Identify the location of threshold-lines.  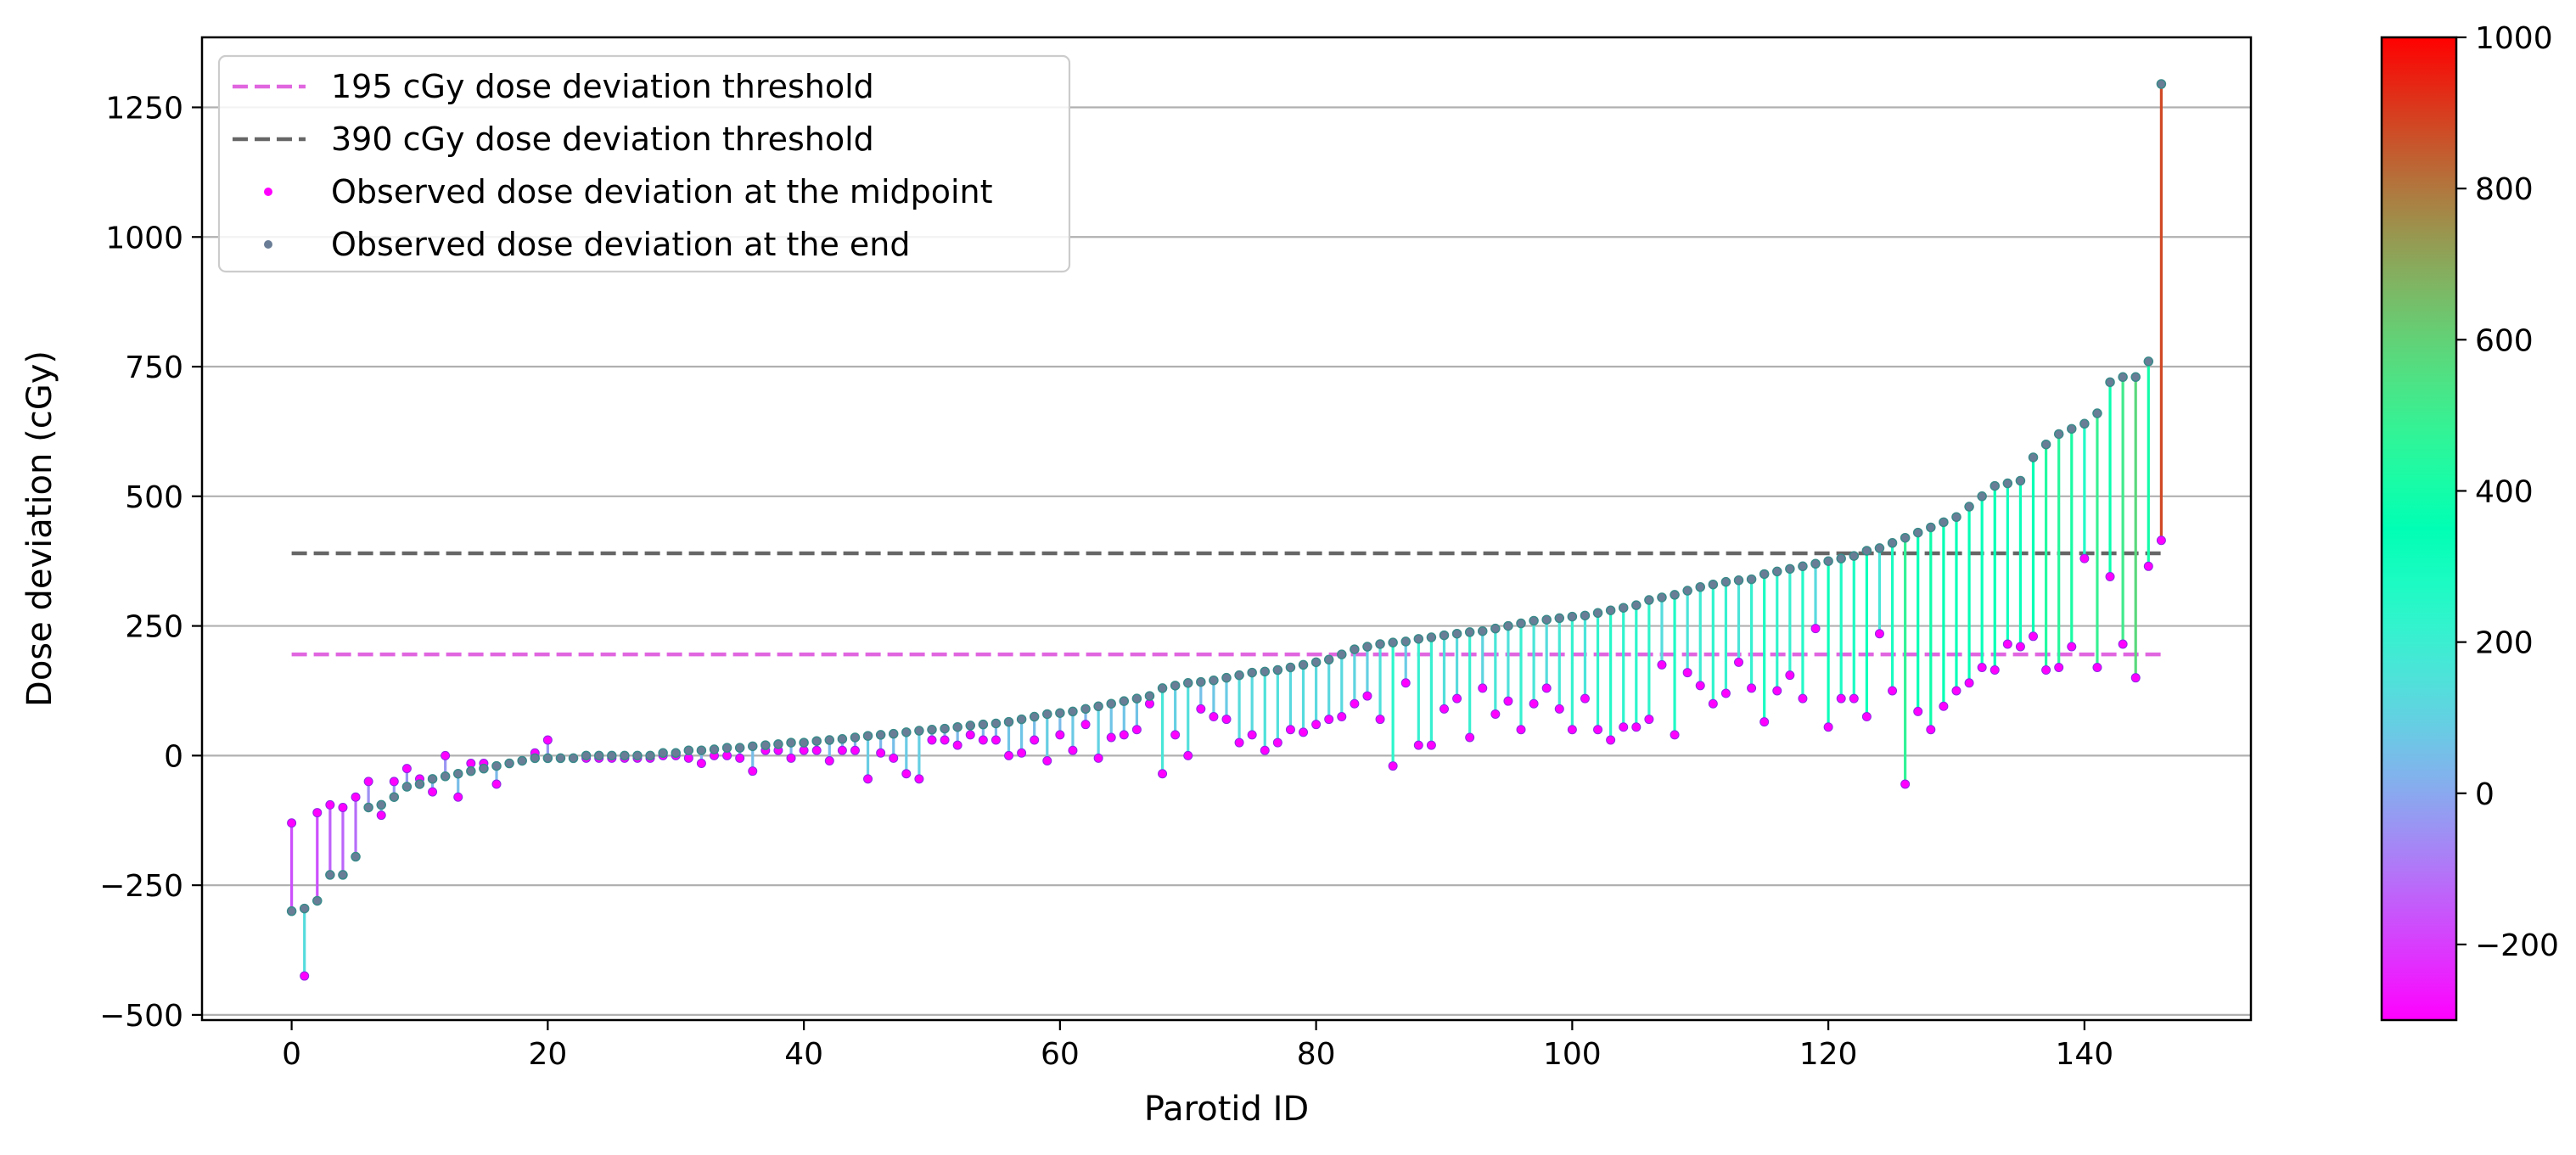
(1226, 604).